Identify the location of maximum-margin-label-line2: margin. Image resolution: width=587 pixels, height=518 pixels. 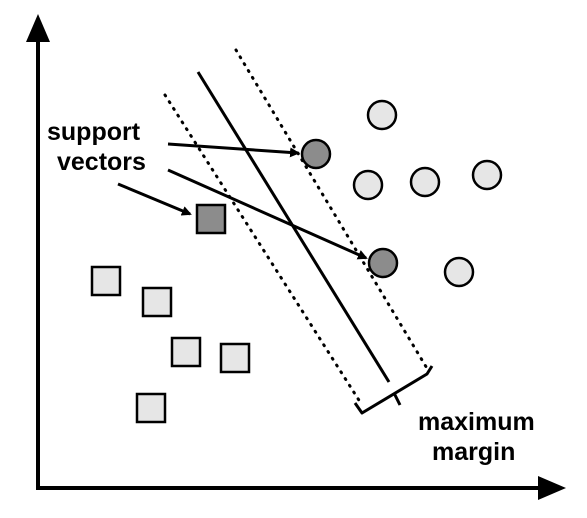
(473, 452).